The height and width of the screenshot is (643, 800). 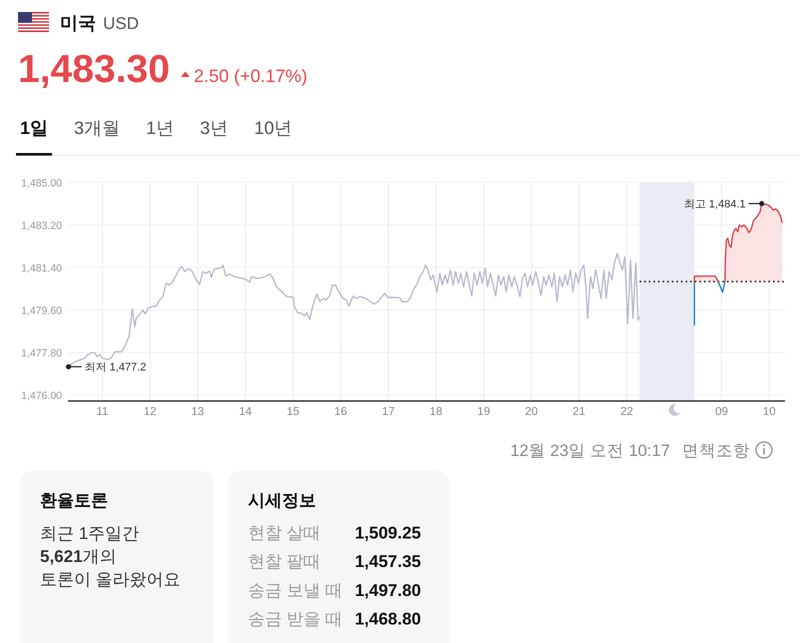 What do you see at coordinates (387, 619) in the screenshot?
I see `text: 1,468.80` at bounding box center [387, 619].